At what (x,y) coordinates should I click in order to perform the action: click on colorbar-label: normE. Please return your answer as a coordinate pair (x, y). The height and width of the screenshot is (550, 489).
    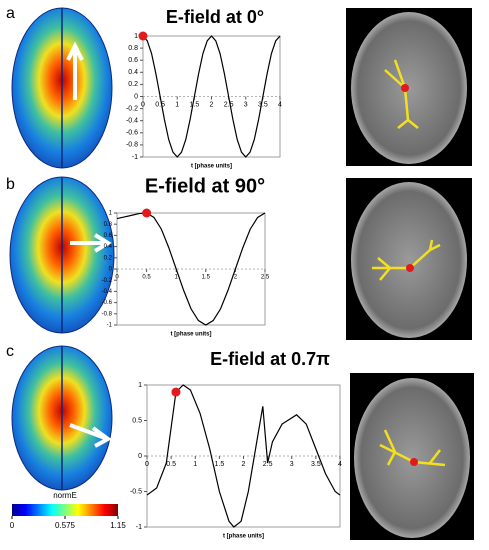
    Looking at the image, I should click on (65, 495).